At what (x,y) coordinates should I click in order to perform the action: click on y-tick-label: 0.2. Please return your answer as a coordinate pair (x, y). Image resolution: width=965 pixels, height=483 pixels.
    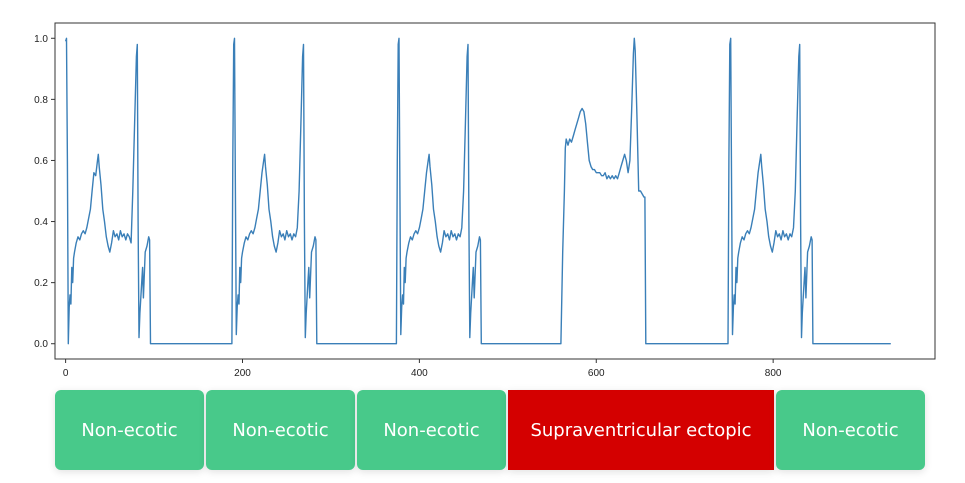
    Looking at the image, I should click on (41, 283).